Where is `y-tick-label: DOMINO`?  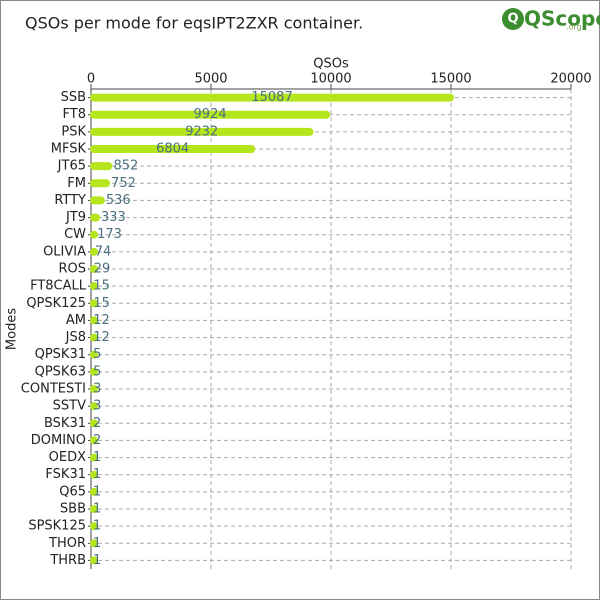 y-tick-label: DOMINO is located at coordinates (58, 440).